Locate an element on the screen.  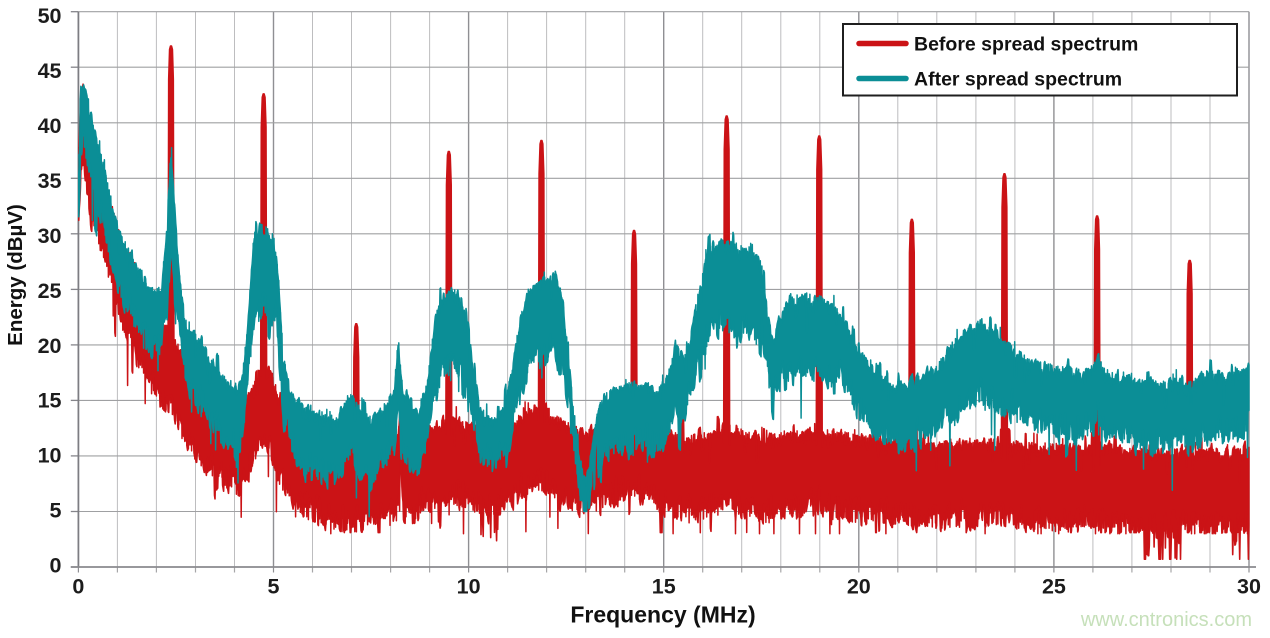
svg-text: 40 is located at coordinates (50, 126).